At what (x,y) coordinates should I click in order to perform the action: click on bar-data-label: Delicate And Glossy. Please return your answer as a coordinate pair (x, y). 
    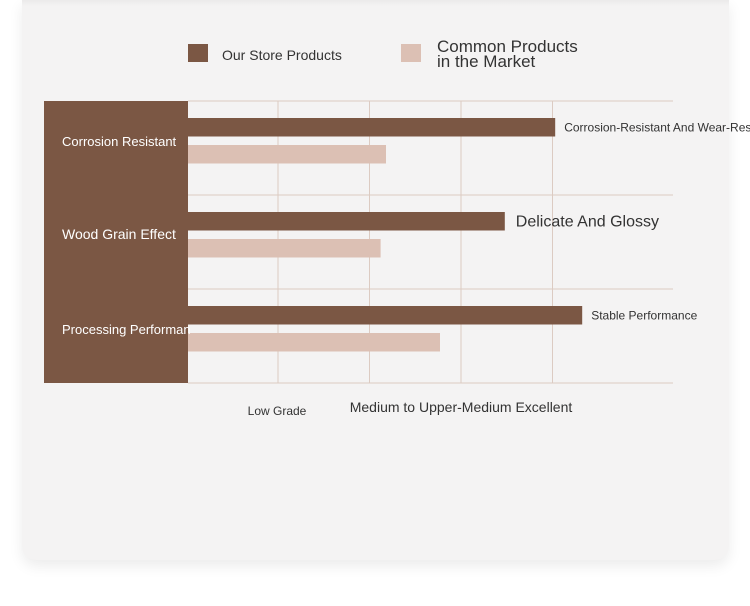
    Looking at the image, I should click on (587, 221).